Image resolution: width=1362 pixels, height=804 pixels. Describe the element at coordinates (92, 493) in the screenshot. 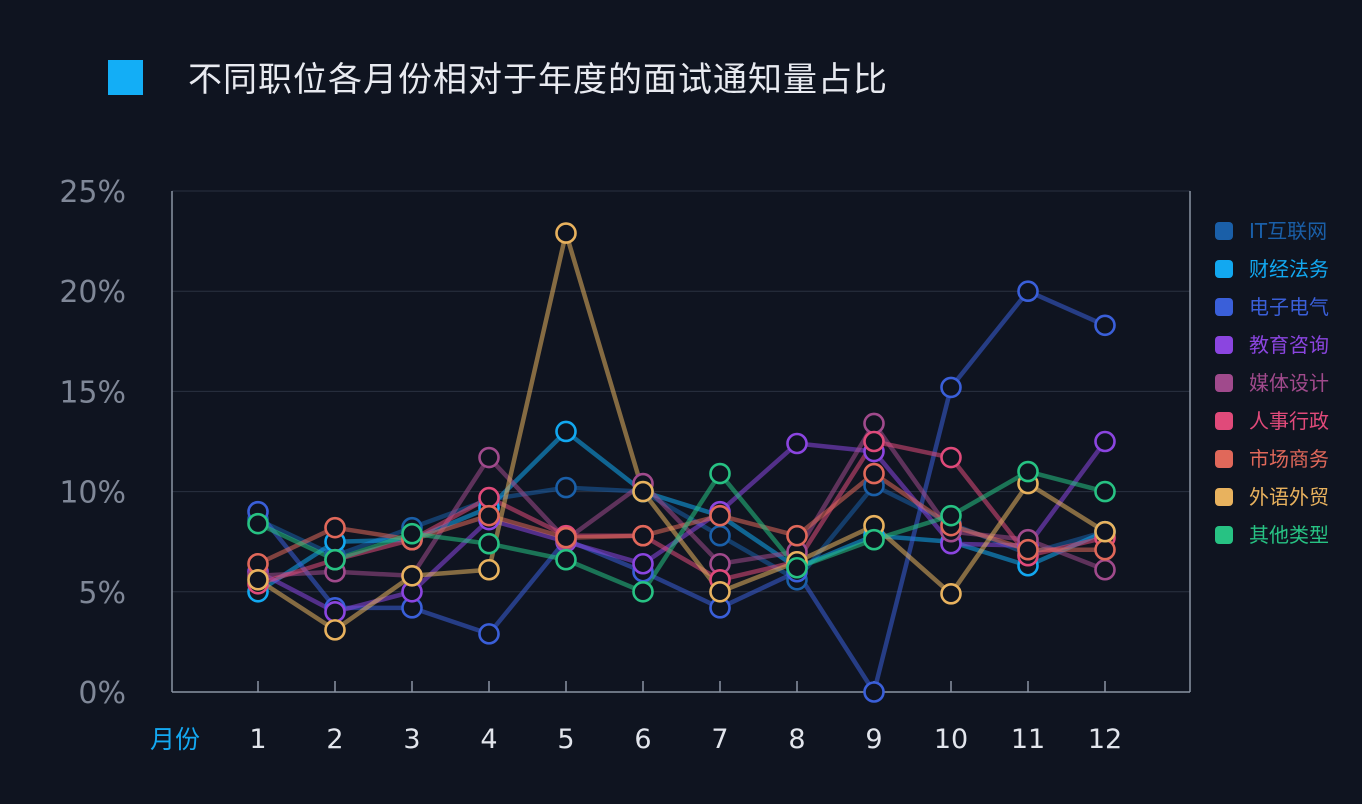

I see `y-tick-label: 10%` at that location.